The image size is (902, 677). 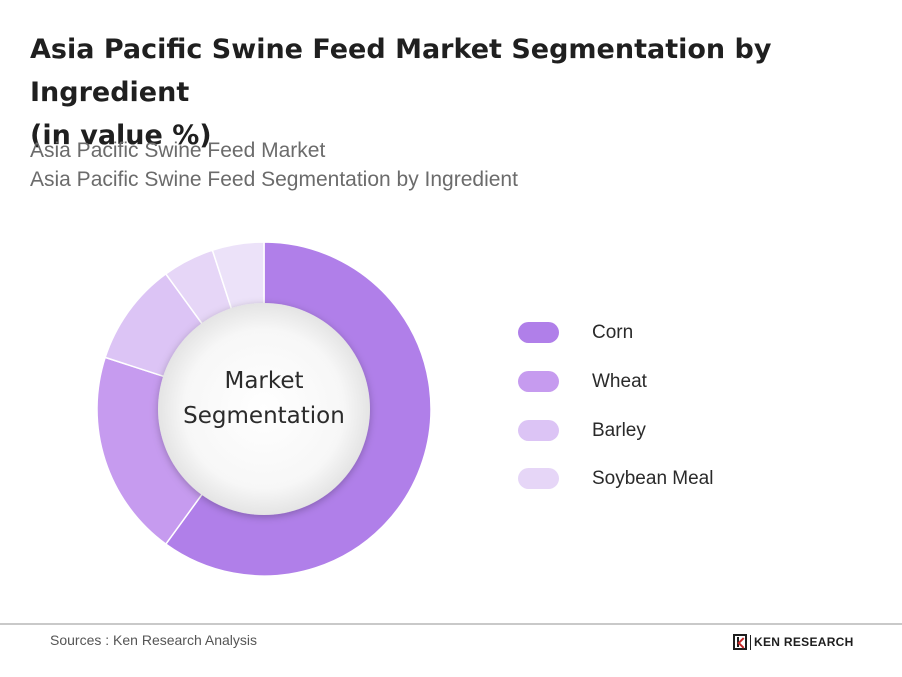 I want to click on center-label-line1: Market, so click(x=264, y=381).